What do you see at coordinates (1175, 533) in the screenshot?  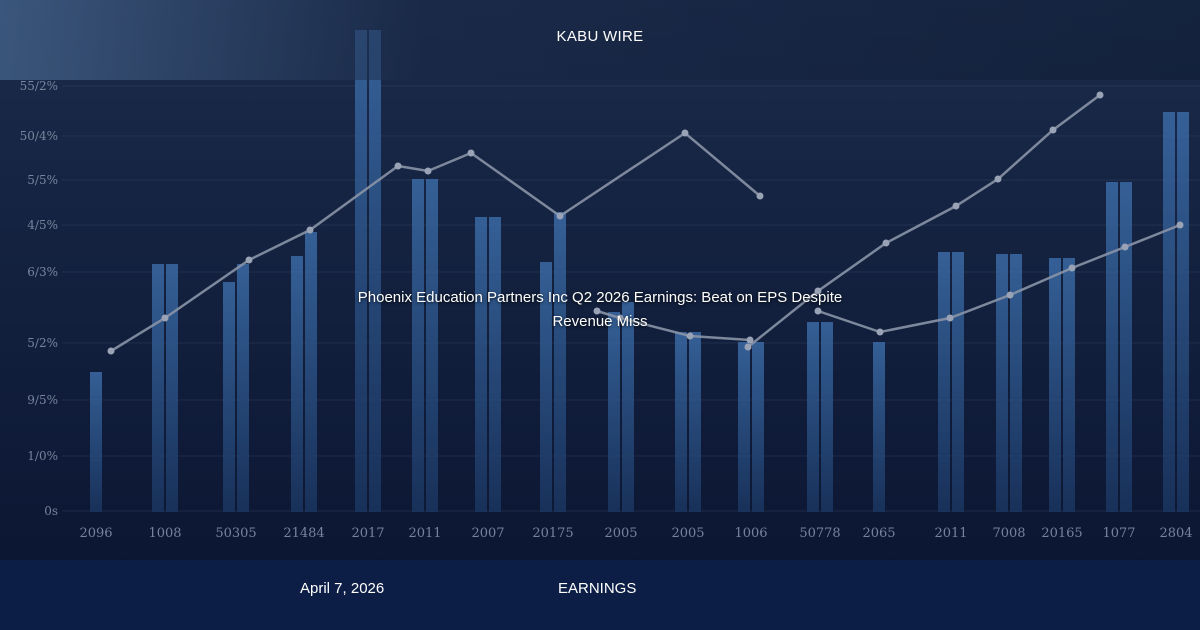 I see `x-tick-label: 2804` at bounding box center [1175, 533].